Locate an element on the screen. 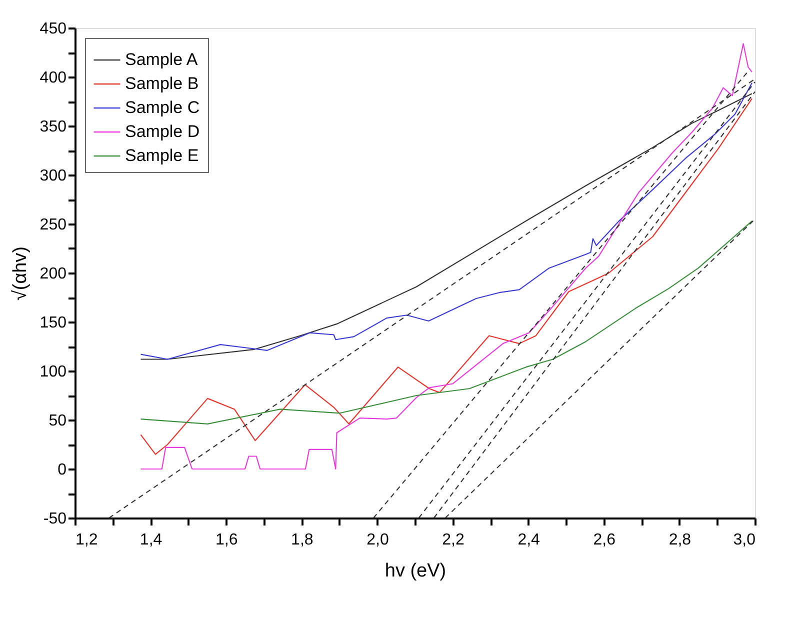 This screenshot has width=805, height=628. legend-label: Sample C is located at coordinates (162, 107).